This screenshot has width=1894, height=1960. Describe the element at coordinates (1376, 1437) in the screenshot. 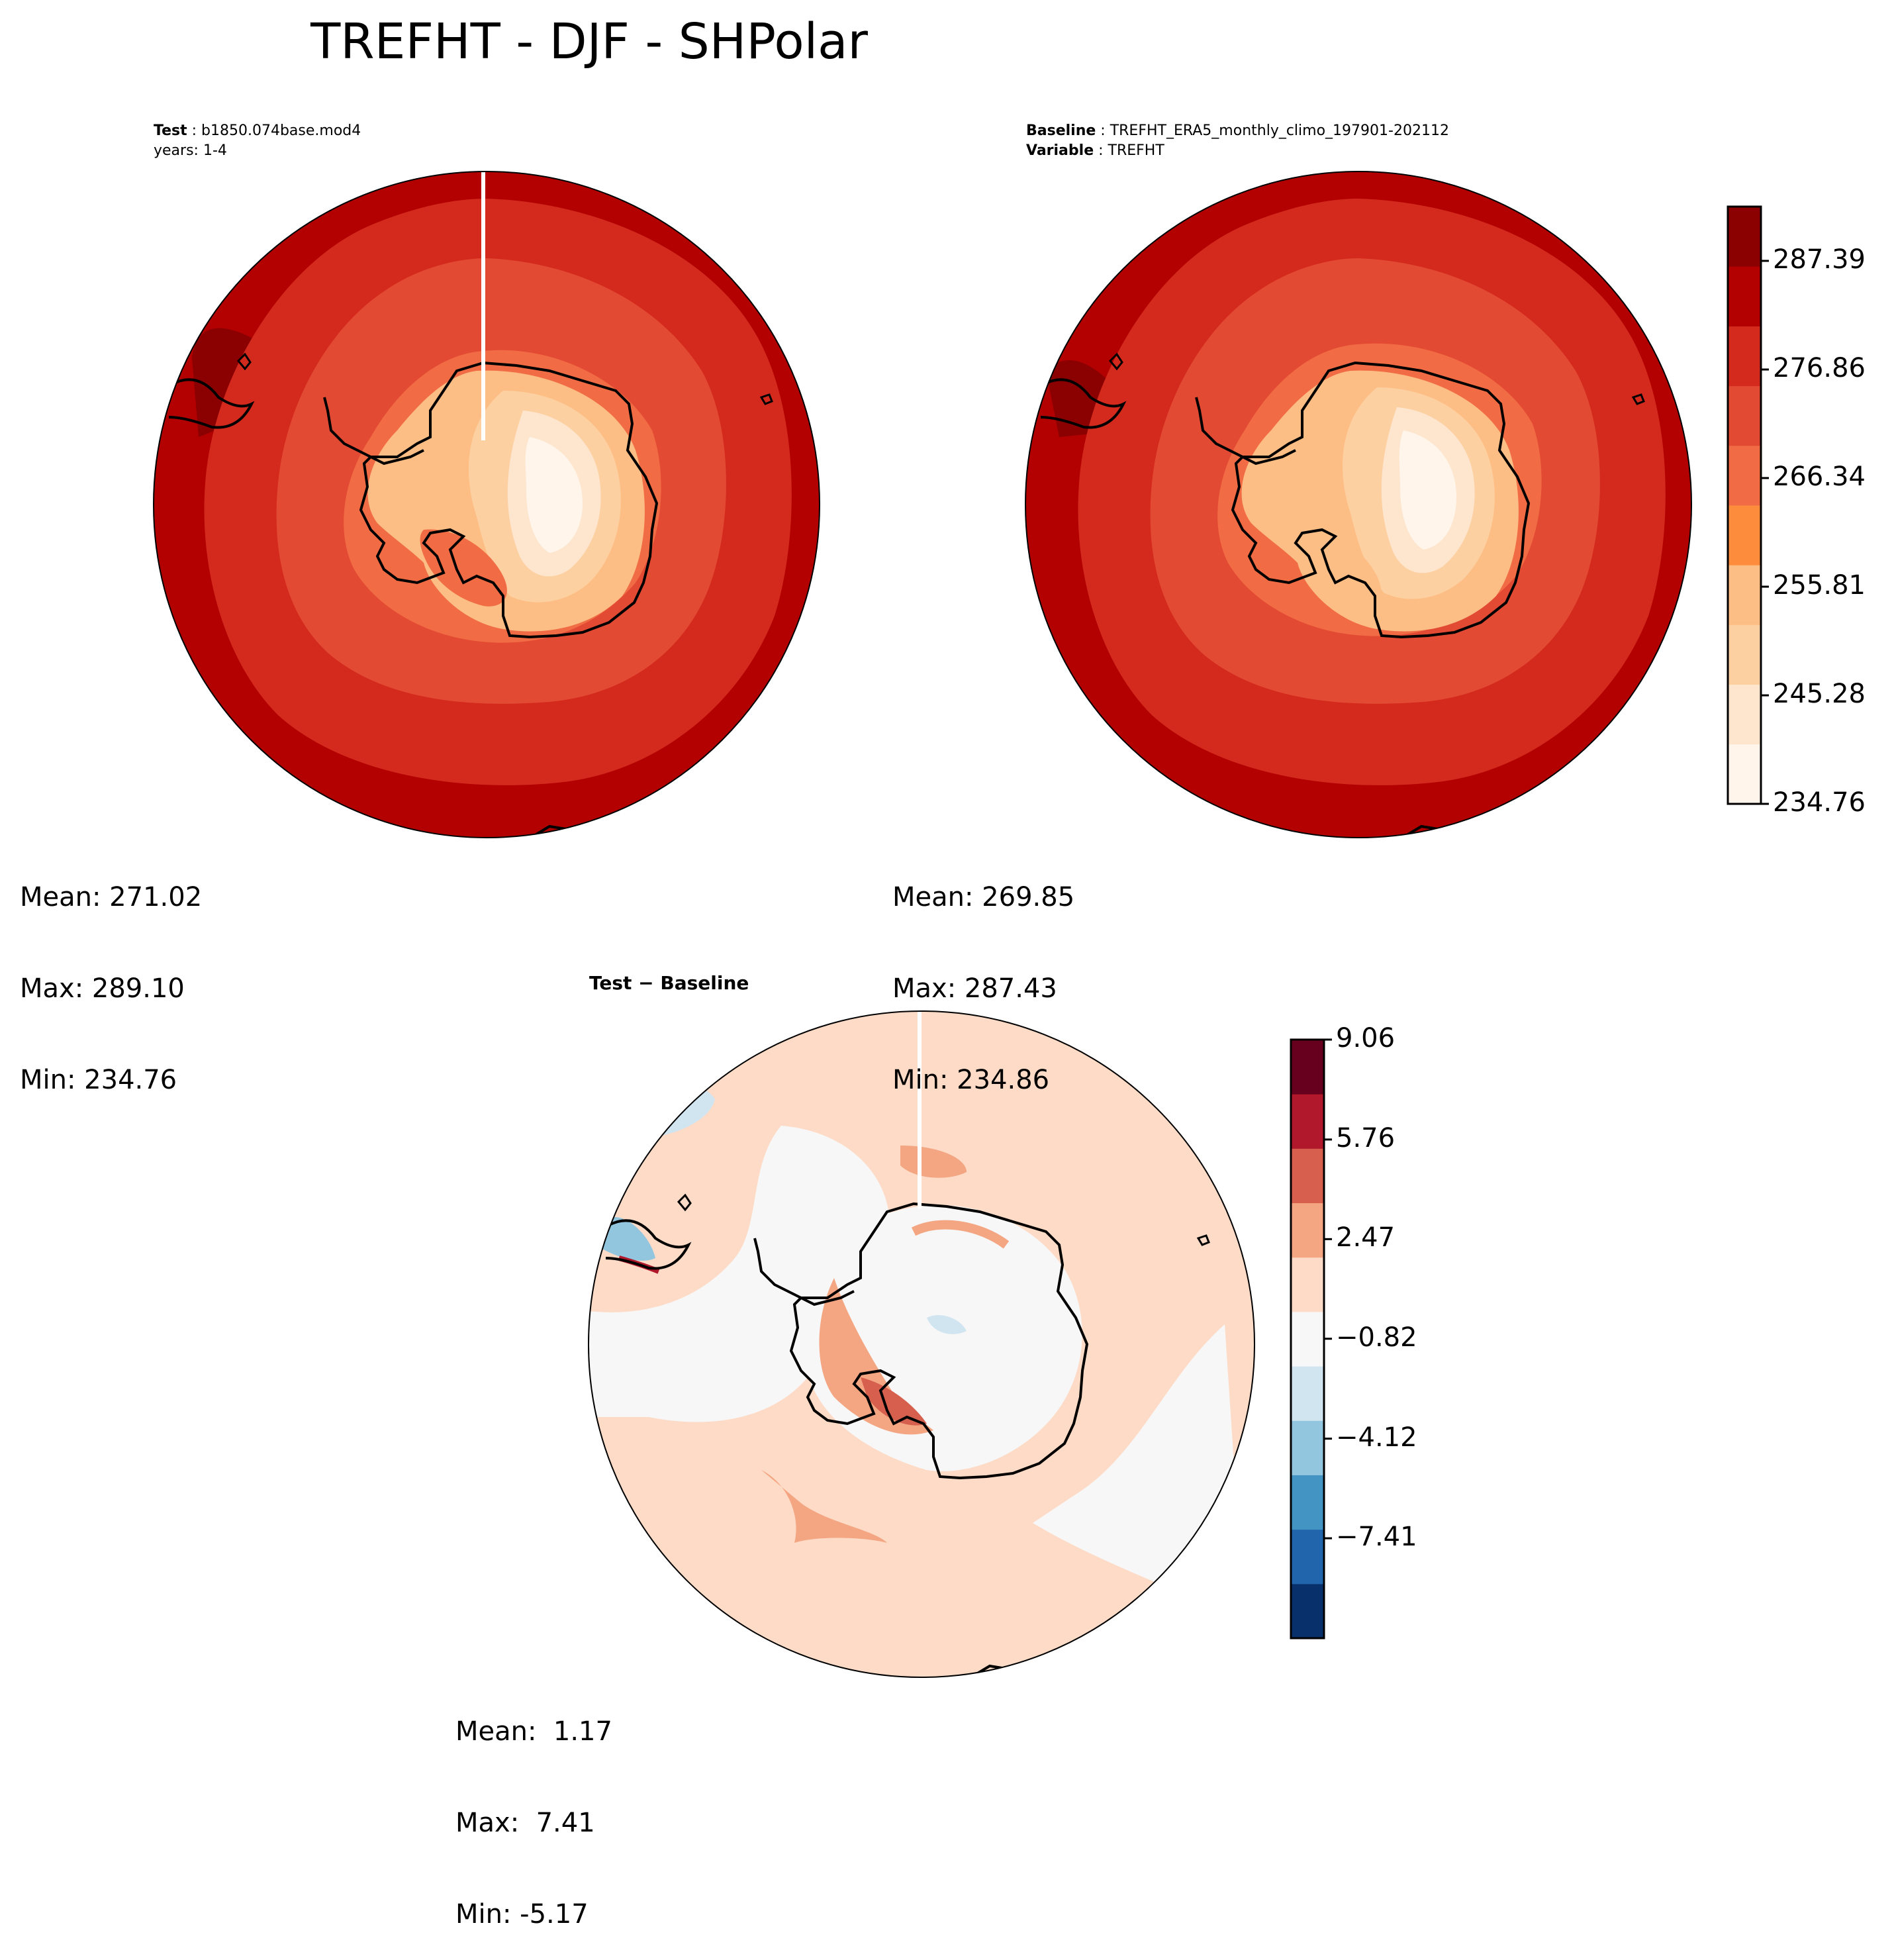

I see `difference-colorbar-tick-label: −4.12` at that location.